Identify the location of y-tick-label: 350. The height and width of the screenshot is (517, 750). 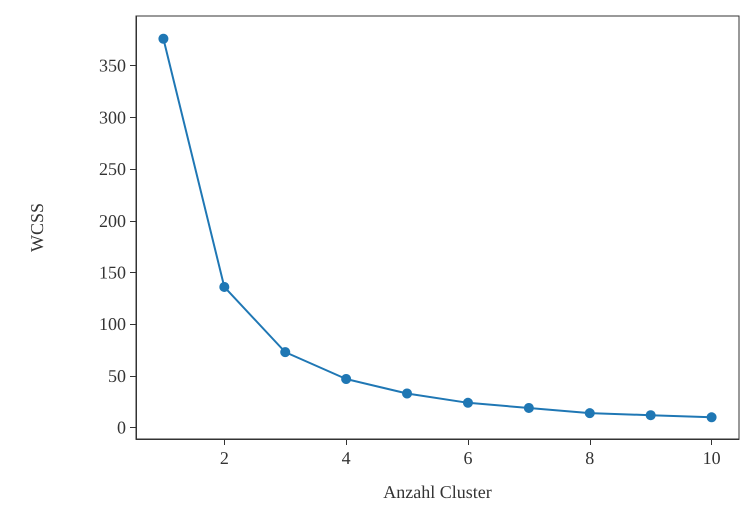
(112, 66).